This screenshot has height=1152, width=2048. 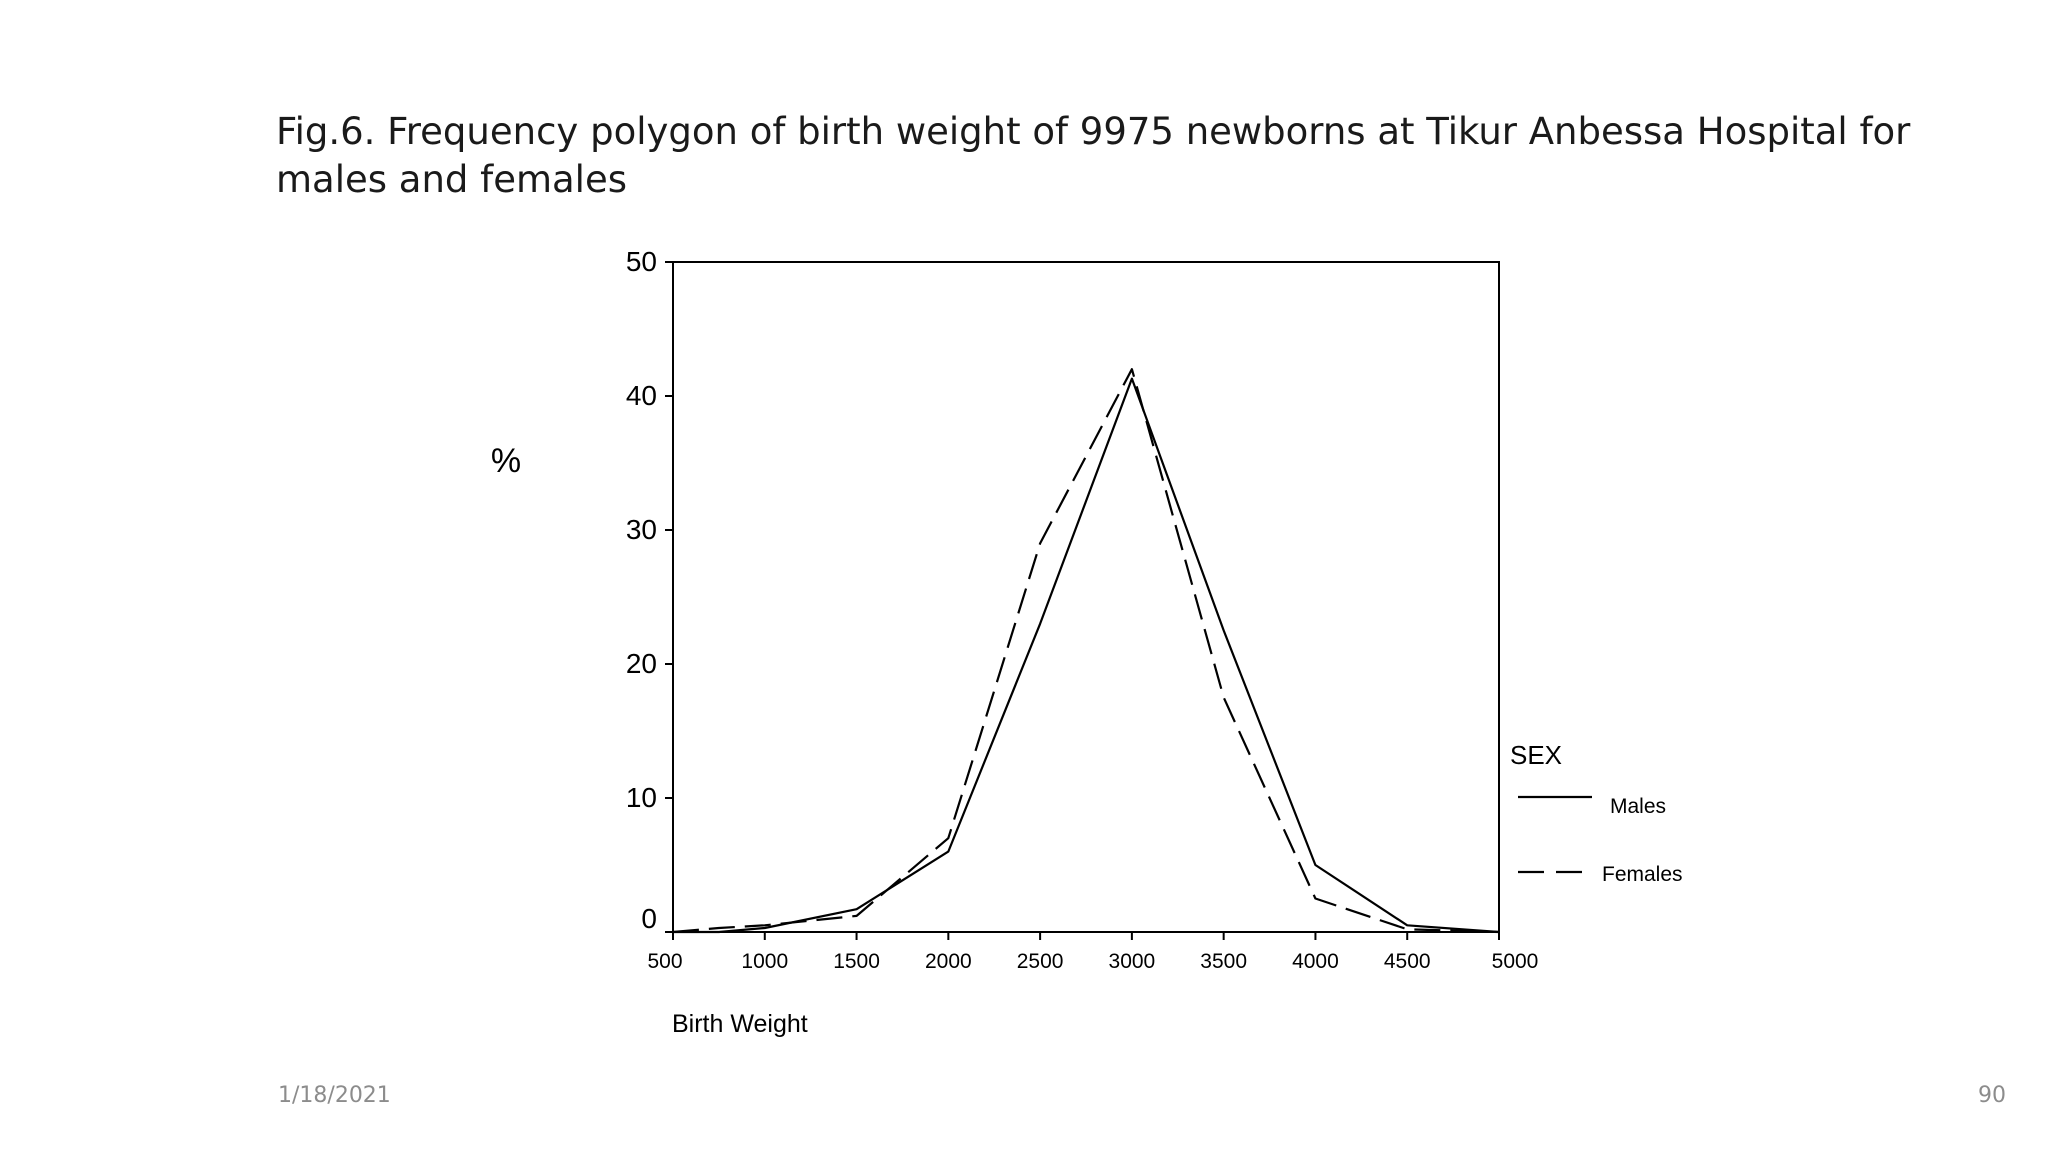 What do you see at coordinates (740, 1024) in the screenshot?
I see `x-axis-label: Birth Weight` at bounding box center [740, 1024].